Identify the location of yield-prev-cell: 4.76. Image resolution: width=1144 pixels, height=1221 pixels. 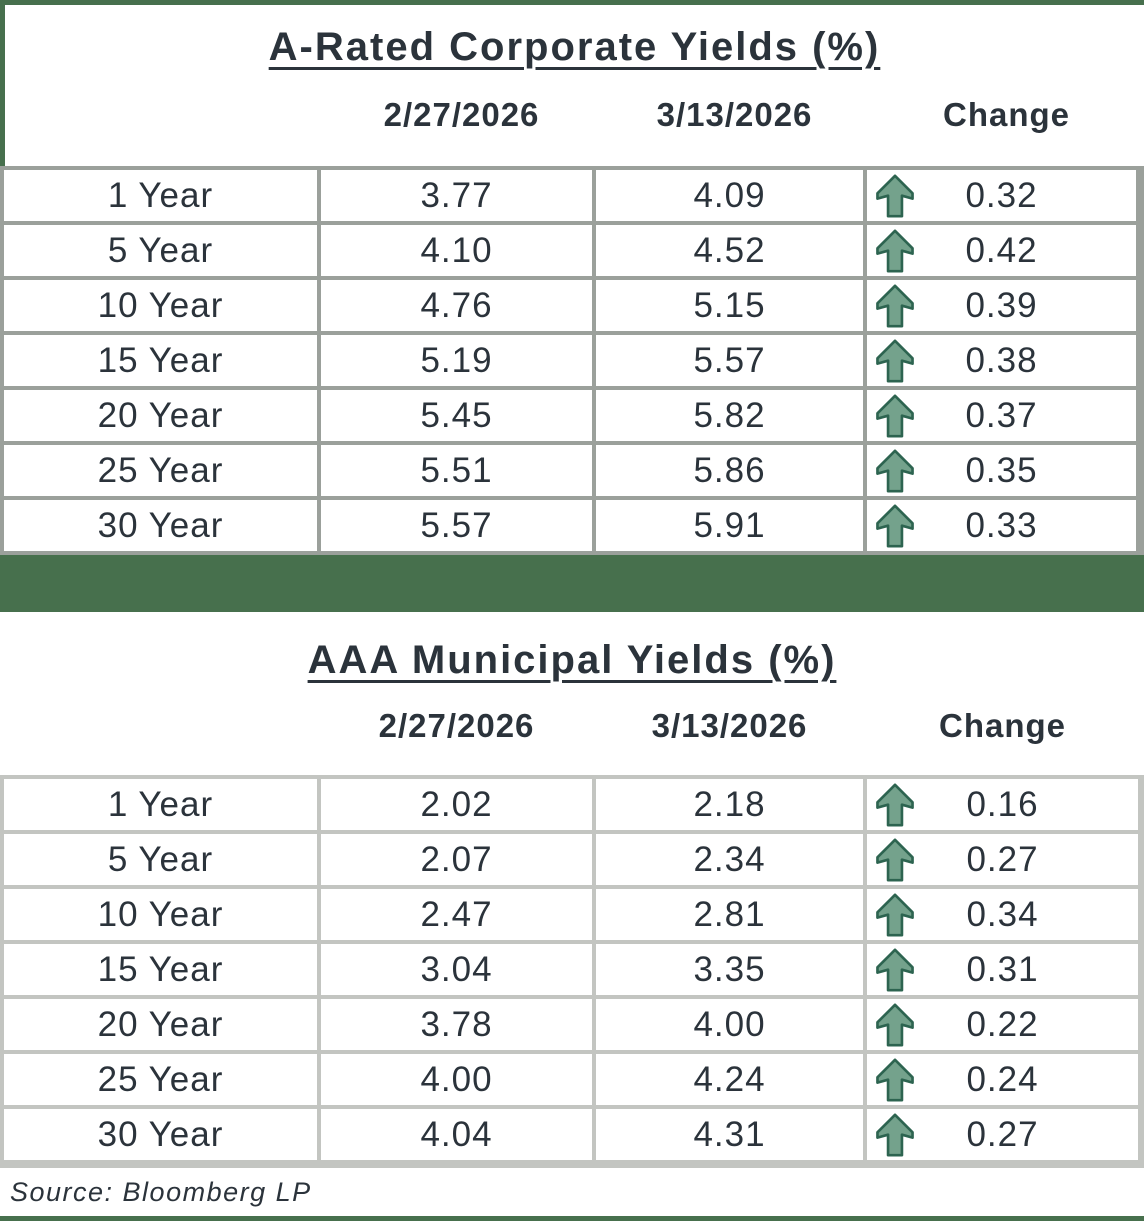
(456, 305).